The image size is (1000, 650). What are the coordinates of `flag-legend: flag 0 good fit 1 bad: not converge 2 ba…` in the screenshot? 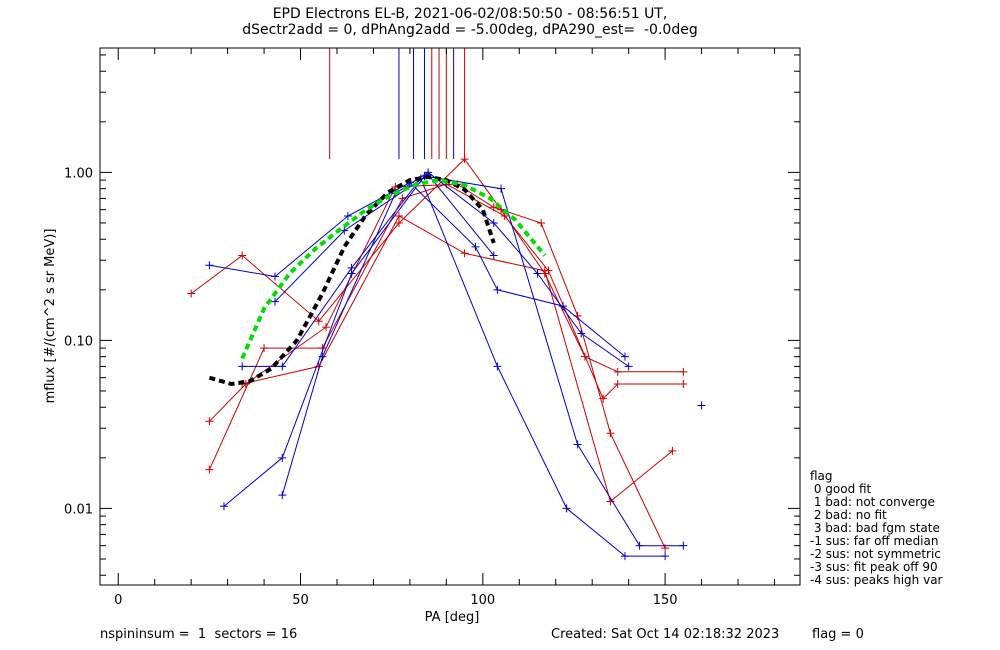 It's located at (876, 528).